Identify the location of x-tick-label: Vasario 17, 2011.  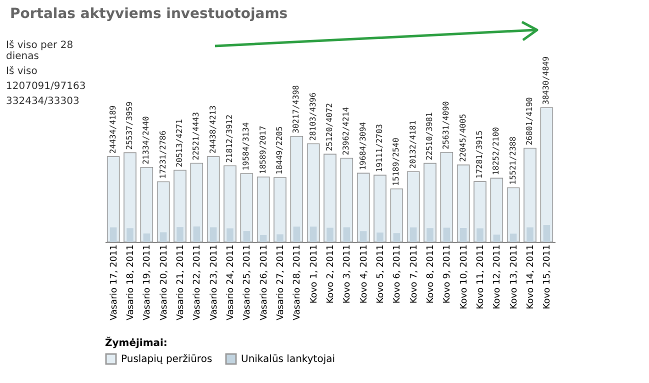
(114, 282).